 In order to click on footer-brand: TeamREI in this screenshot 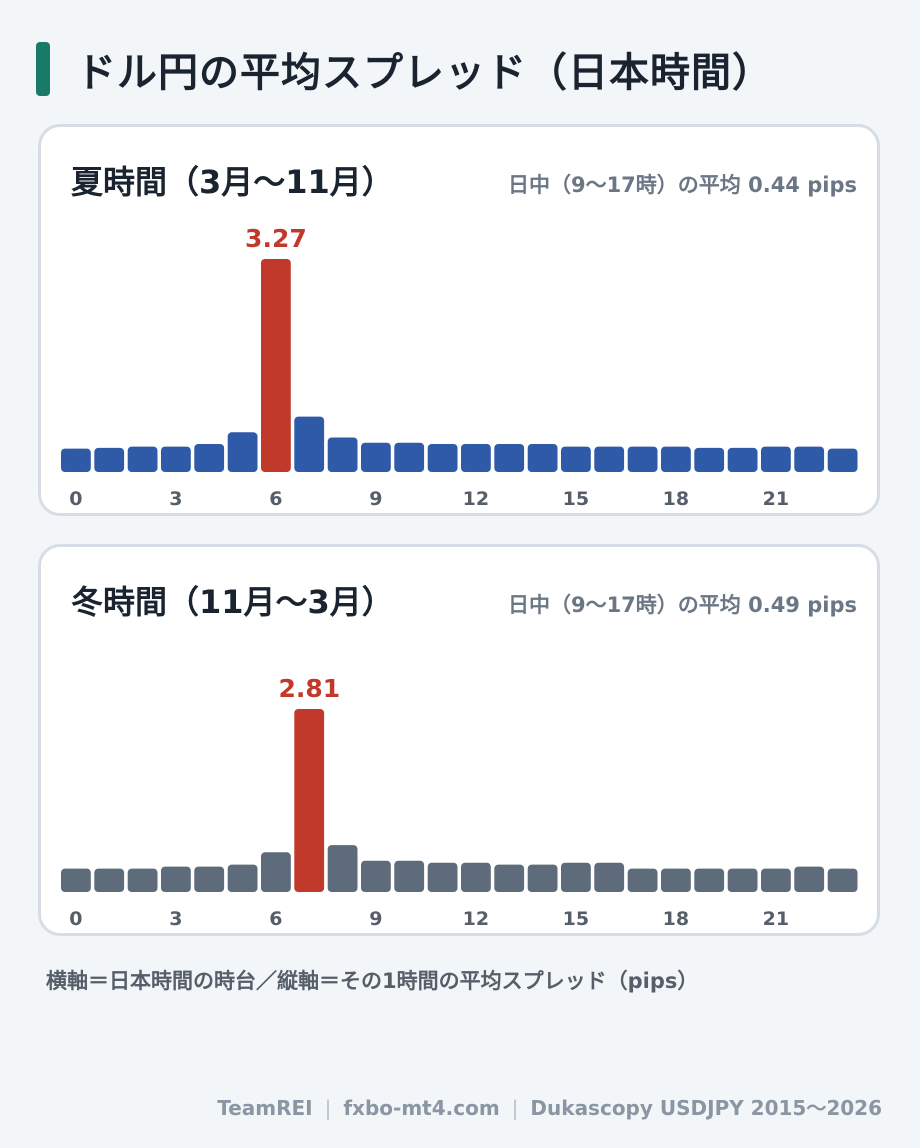, I will do `click(265, 1108)`.